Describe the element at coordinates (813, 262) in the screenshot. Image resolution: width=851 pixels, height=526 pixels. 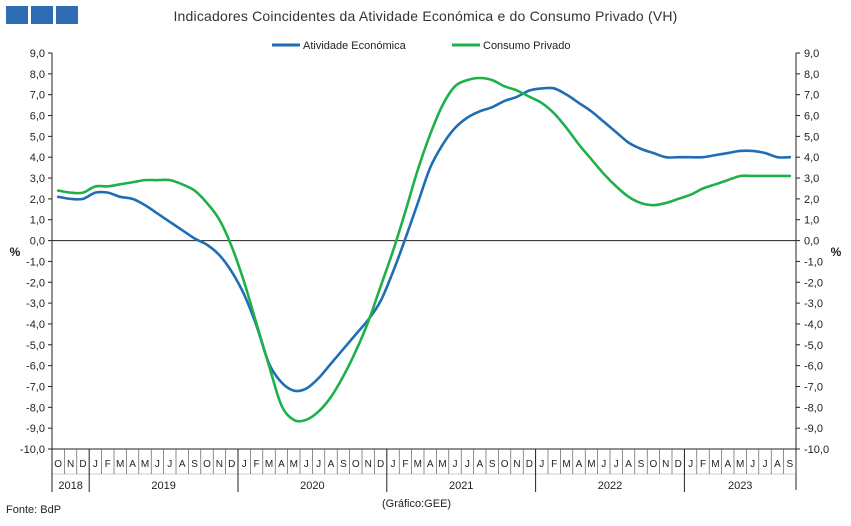
I see `y-tick-label-right: -1,0` at that location.